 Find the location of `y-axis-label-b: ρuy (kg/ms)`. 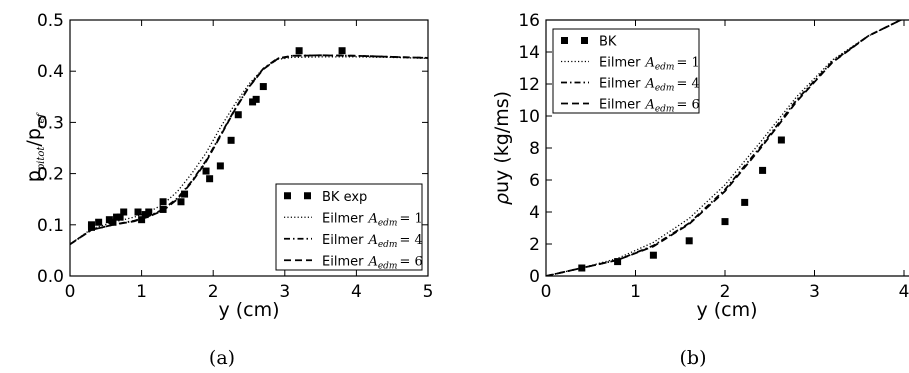

y-axis-label-b: ρuy (kg/ms) is located at coordinates (502, 148).